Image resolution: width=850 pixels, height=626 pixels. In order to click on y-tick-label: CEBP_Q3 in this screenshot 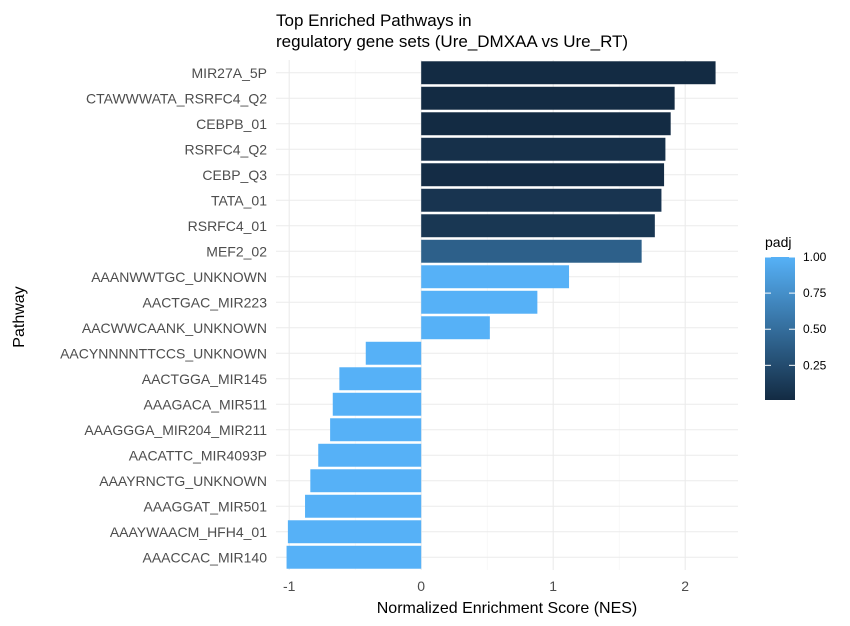, I will do `click(234, 175)`.